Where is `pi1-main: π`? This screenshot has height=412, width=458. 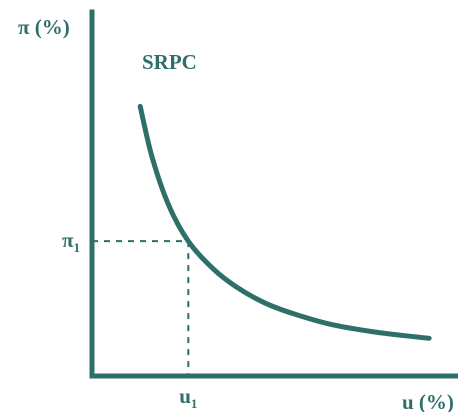 pi1-main: π is located at coordinates (68, 240).